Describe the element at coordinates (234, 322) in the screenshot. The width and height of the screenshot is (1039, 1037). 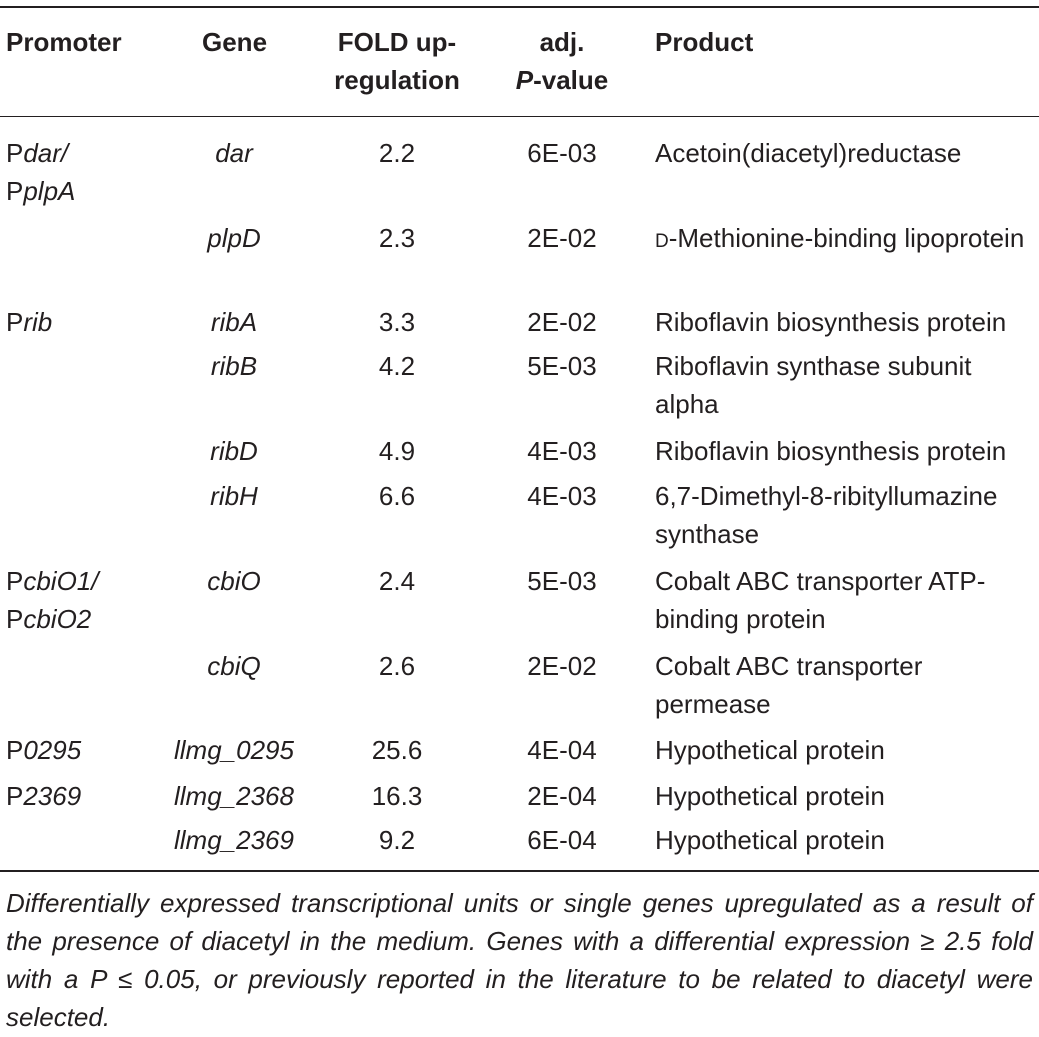
I see `gene-name: ribA` at that location.